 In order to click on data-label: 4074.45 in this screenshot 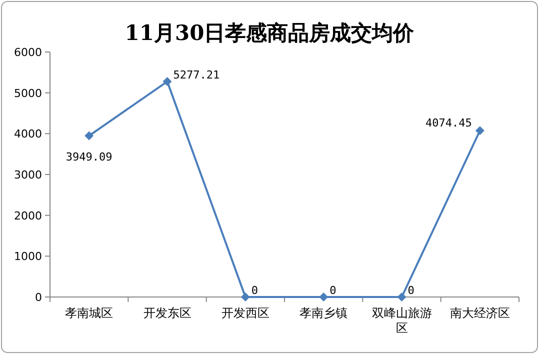, I will do `click(449, 123)`.